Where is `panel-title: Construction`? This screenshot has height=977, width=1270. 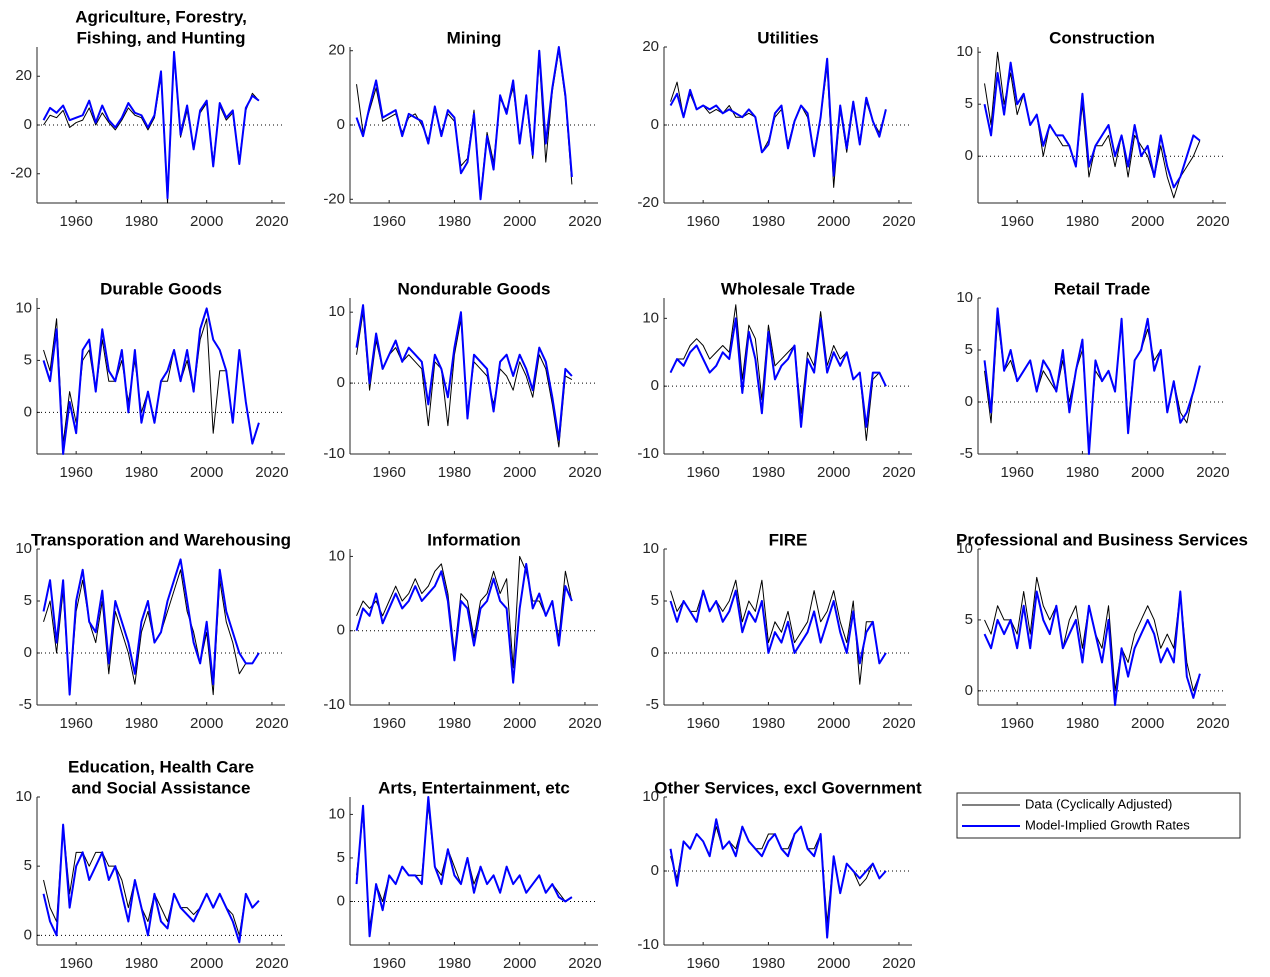 panel-title: Construction is located at coordinates (1102, 37).